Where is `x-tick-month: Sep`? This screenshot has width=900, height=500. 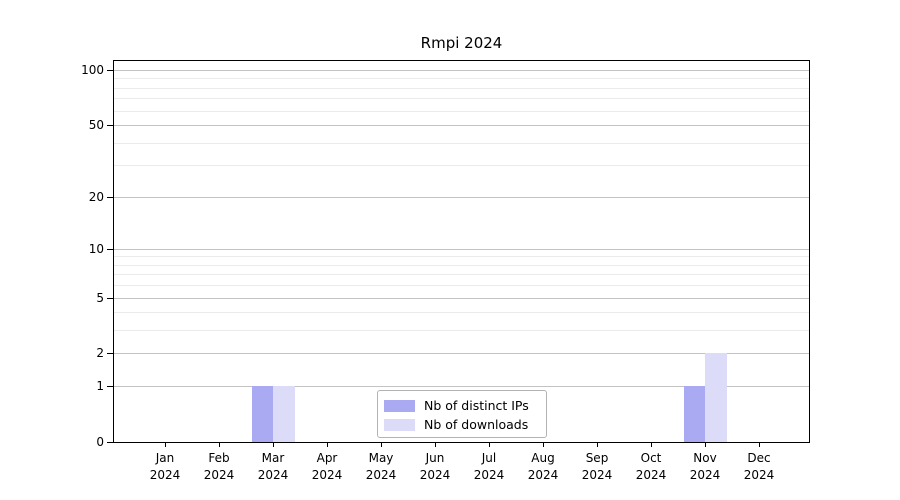
x-tick-month: Sep is located at coordinates (597, 458).